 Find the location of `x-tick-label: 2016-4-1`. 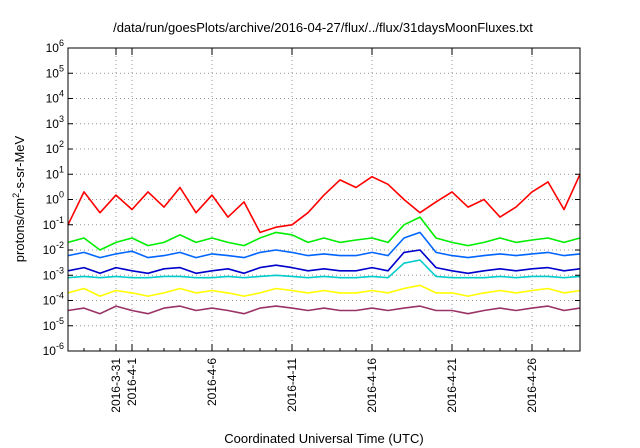

x-tick-label: 2016-4-1 is located at coordinates (132, 382).